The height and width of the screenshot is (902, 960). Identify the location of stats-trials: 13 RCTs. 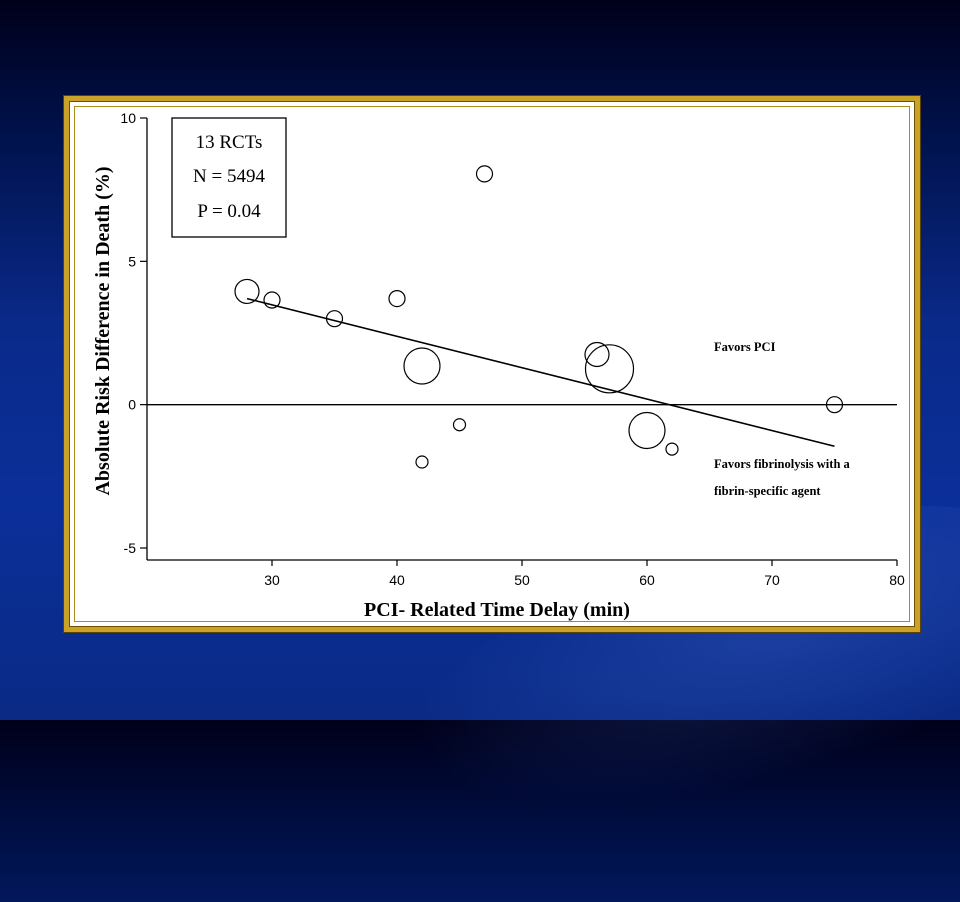
(229, 142).